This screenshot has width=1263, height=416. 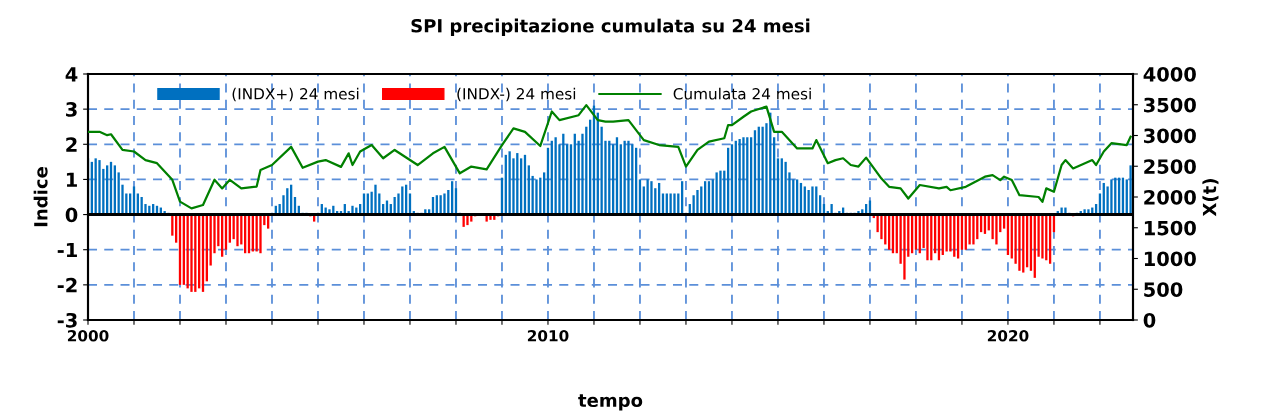 I want to click on y-tick-label: -3, so click(x=67, y=320).